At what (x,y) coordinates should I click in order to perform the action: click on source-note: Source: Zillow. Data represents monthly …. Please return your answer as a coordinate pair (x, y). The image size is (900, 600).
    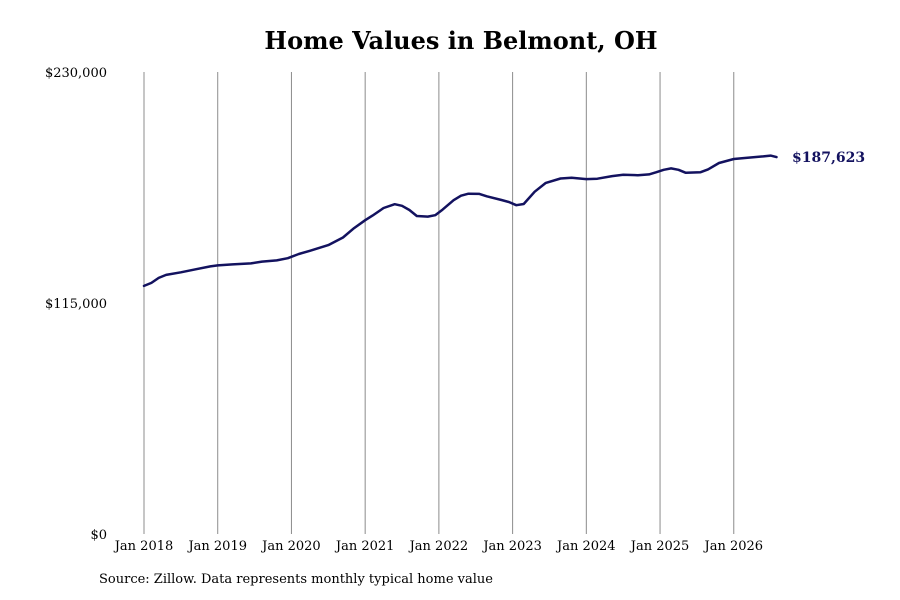
    Looking at the image, I should click on (296, 579).